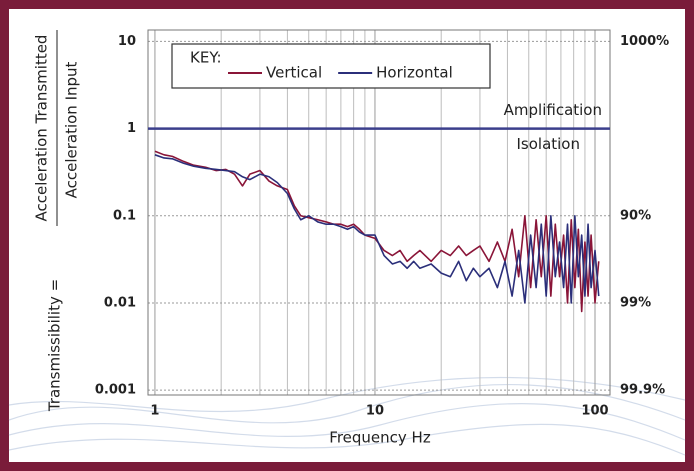  What do you see at coordinates (642, 390) in the screenshot?
I see `y2-tick-label: 99.9%` at bounding box center [642, 390].